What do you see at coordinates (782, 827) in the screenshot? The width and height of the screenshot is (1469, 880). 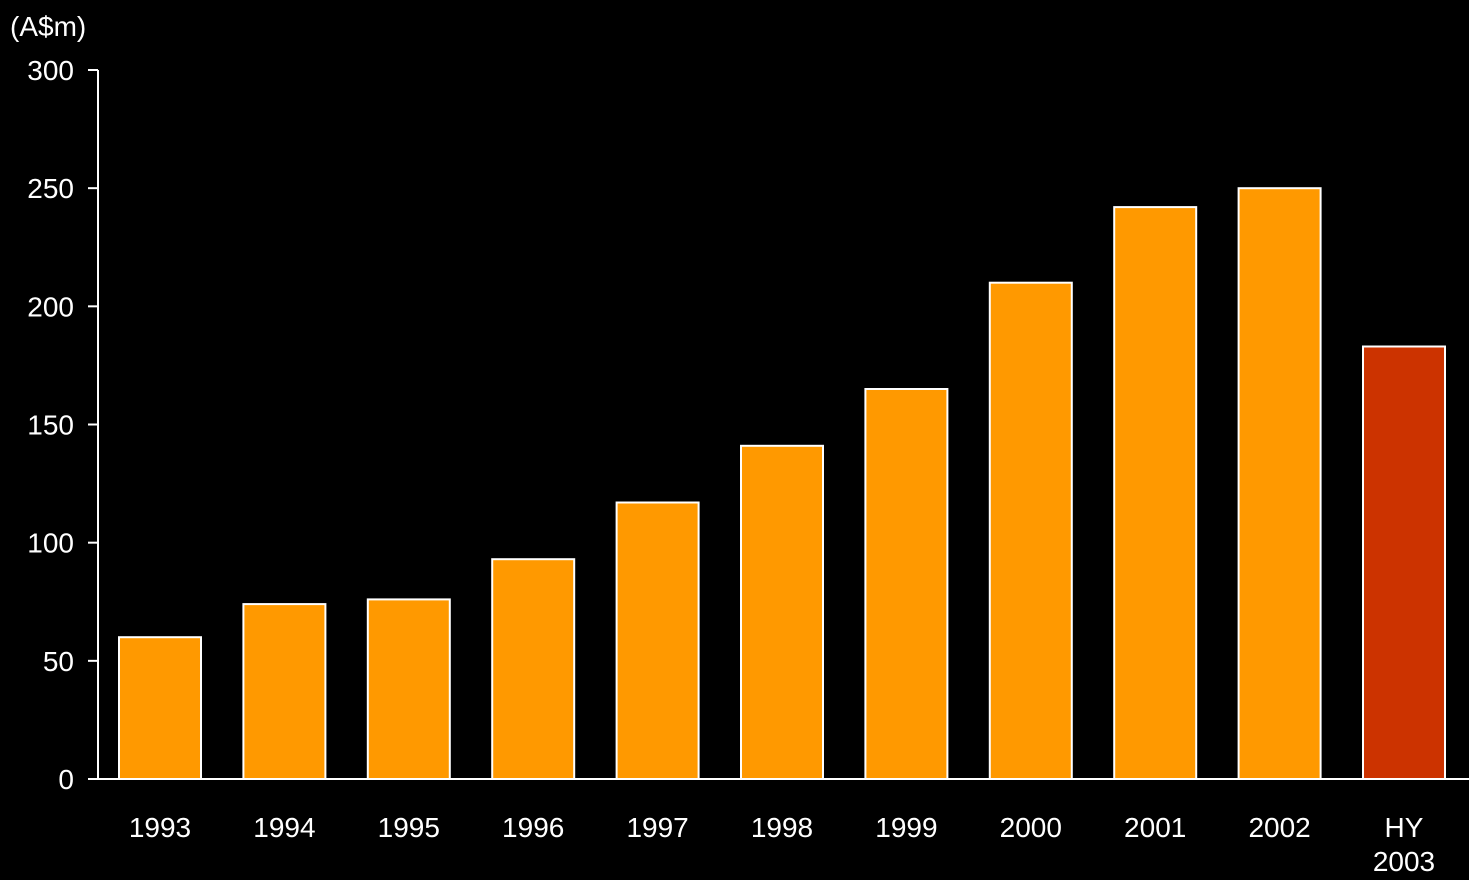 I see `x-tick-label: 1998` at bounding box center [782, 827].